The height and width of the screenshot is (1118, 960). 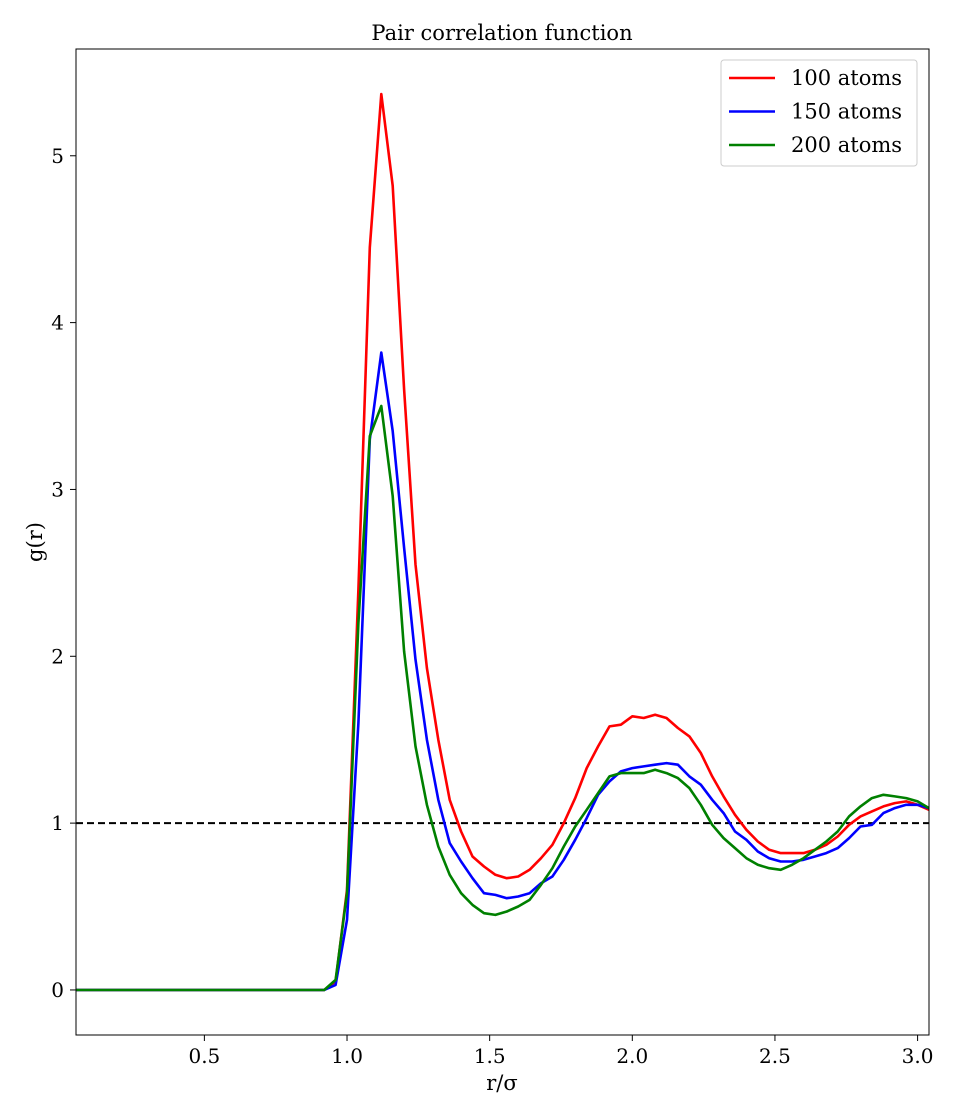 What do you see at coordinates (490, 1056) in the screenshot?
I see `x-tick-label: 1.5` at bounding box center [490, 1056].